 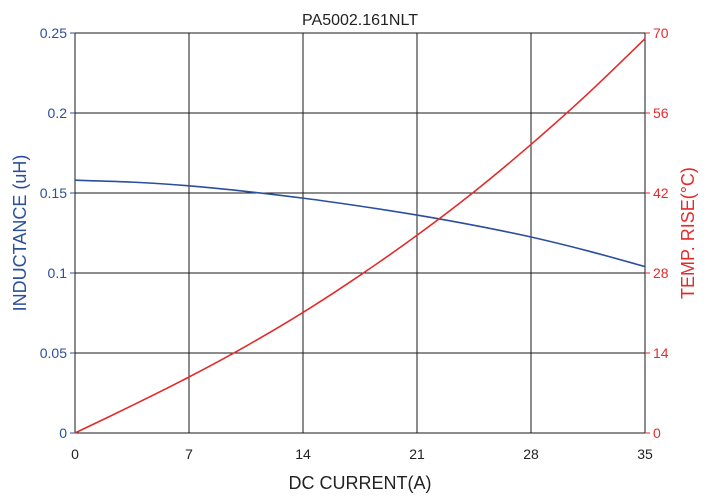 I want to click on y-left-tick-label: 0.05, so click(x=53, y=353).